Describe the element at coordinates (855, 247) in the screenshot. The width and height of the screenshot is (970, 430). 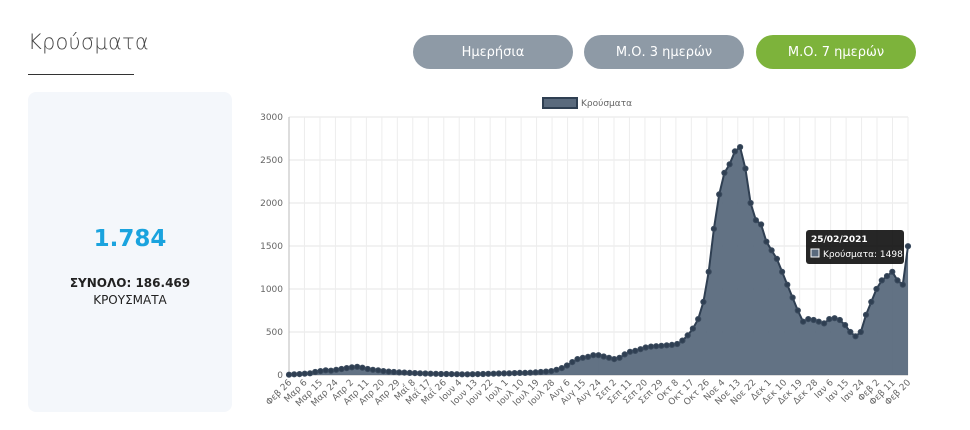
I see `tooltip-box` at that location.